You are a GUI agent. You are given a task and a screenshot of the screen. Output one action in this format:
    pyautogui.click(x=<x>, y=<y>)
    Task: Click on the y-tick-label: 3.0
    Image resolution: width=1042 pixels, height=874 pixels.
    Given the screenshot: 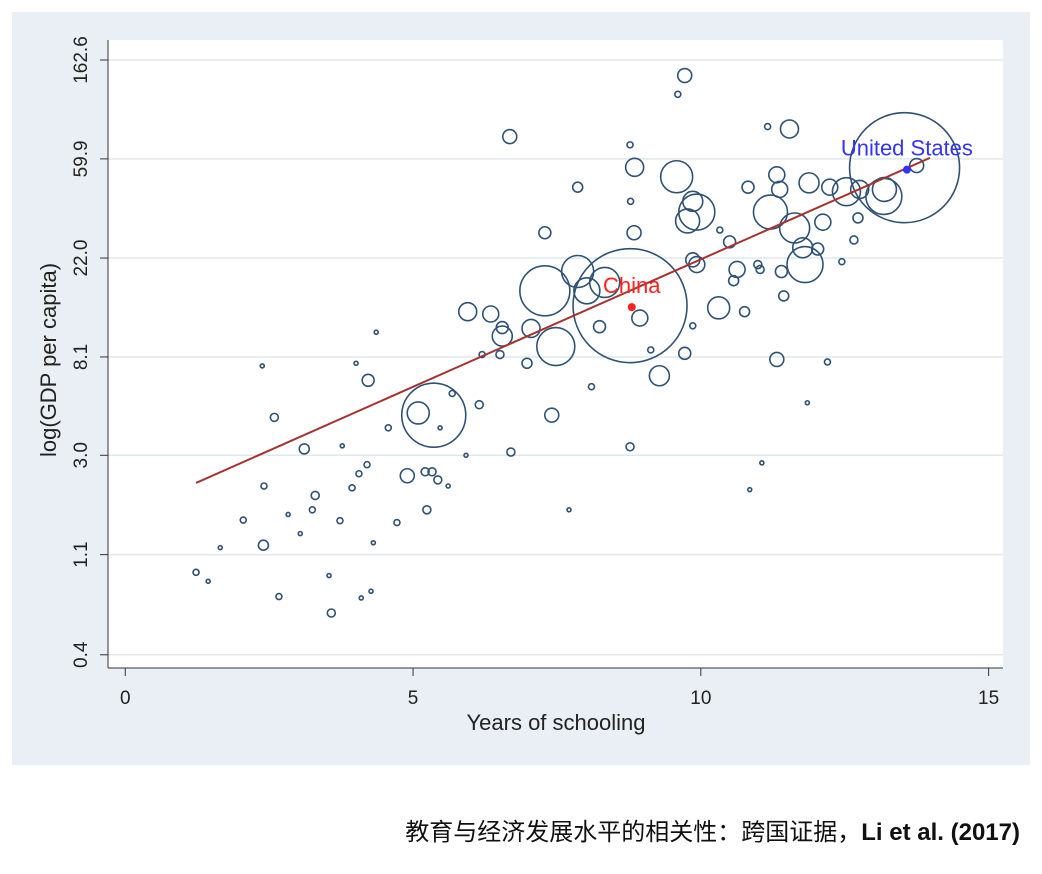 What is the action you would take?
    pyautogui.click(x=81, y=455)
    